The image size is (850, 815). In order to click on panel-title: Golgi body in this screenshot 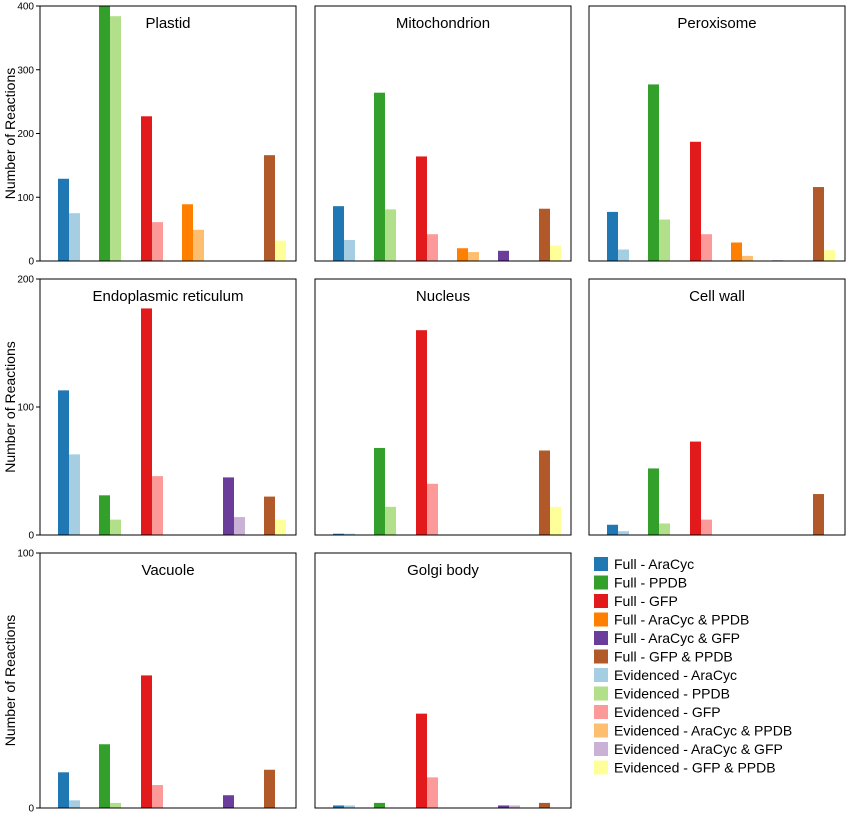, I will do `click(443, 570)`.